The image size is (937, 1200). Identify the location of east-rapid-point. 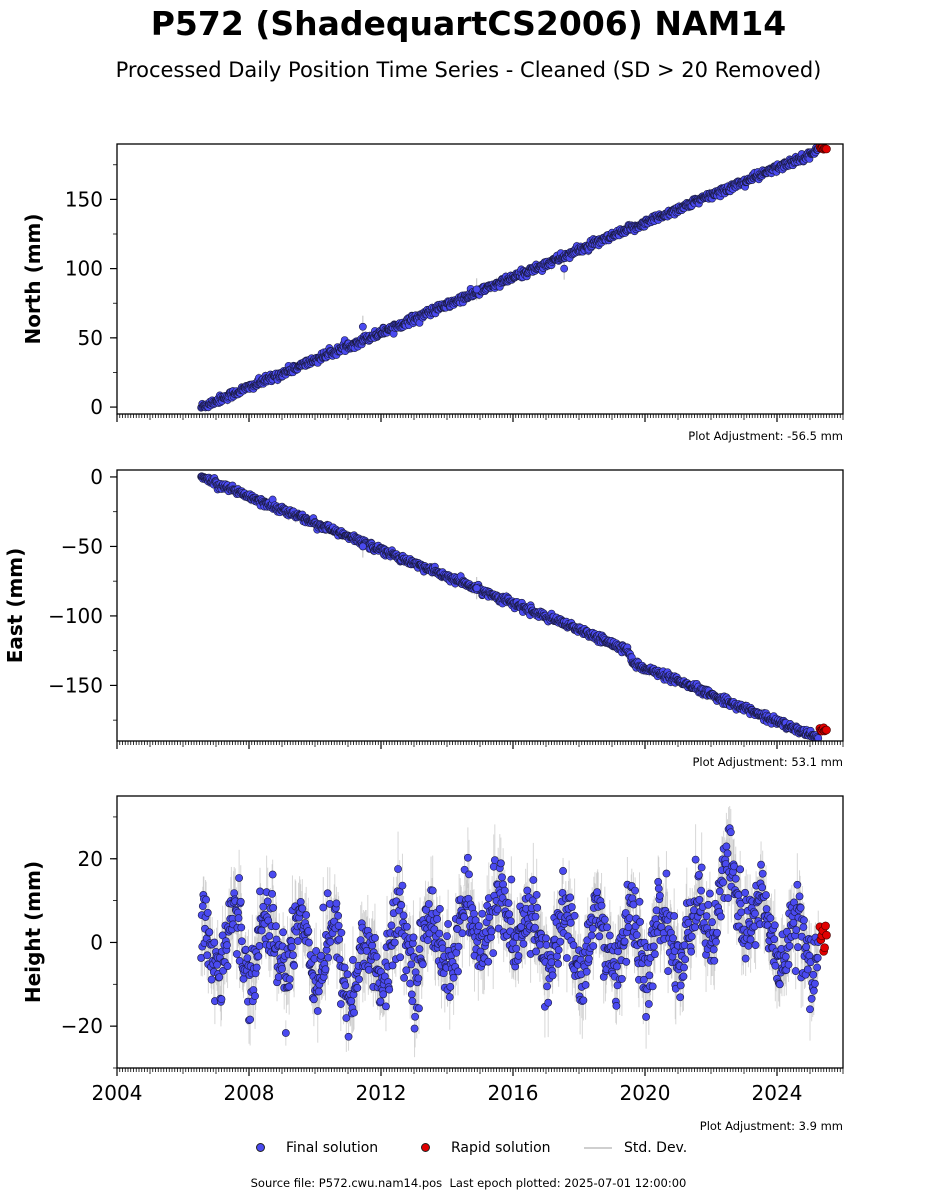
(826, 730).